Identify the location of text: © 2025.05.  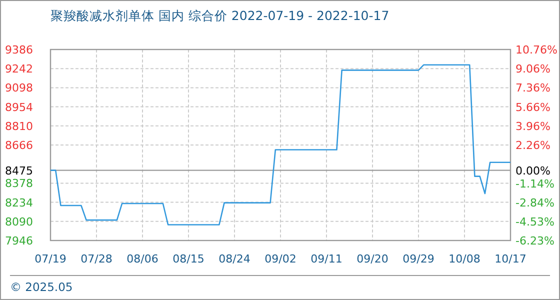
(41, 287).